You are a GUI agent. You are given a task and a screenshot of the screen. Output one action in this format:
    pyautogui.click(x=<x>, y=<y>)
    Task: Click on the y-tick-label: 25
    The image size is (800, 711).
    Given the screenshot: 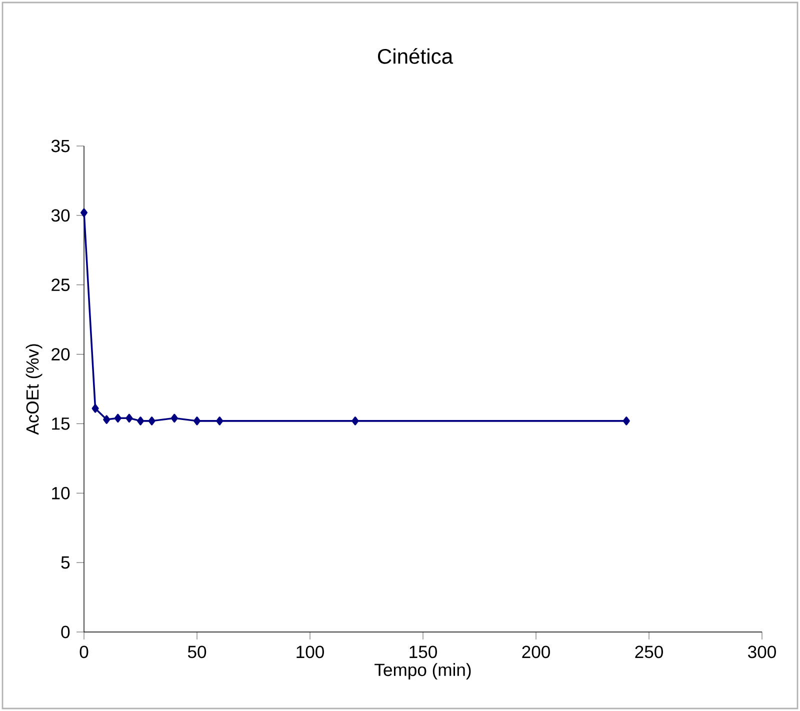 What is the action you would take?
    pyautogui.click(x=61, y=285)
    